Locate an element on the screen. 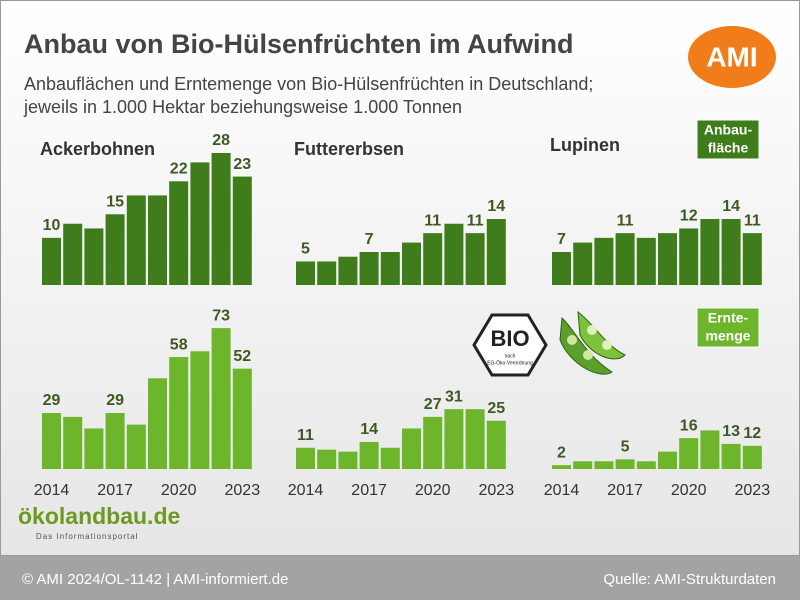  value-label: 23 is located at coordinates (242, 164).